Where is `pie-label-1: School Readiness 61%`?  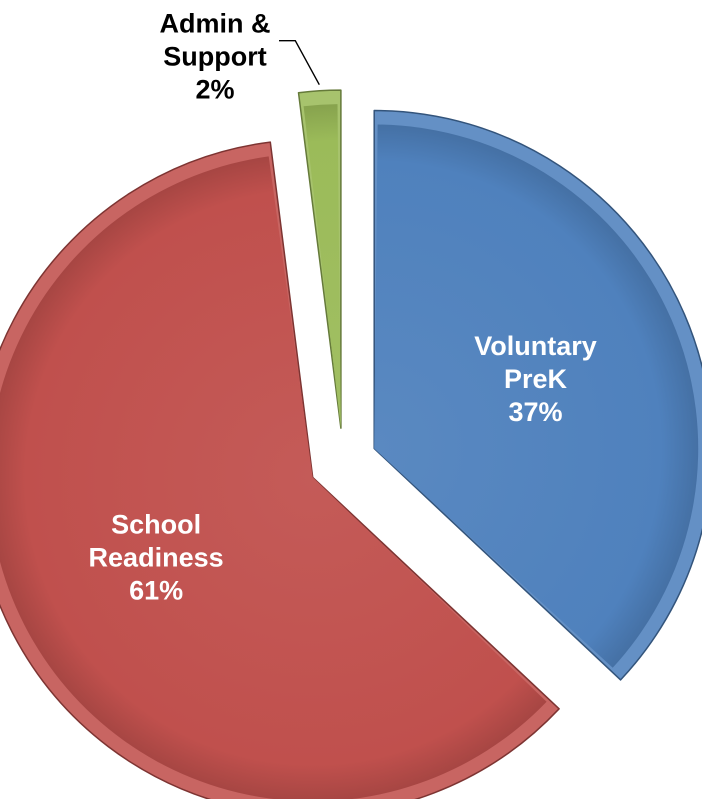
pie-label-1: School Readiness 61% is located at coordinates (156, 558).